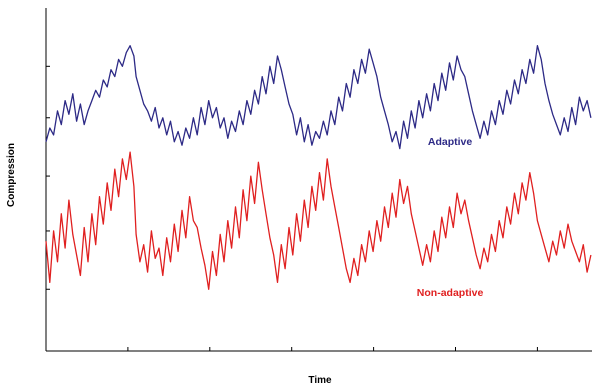  I want to click on x-axis-title: Time, so click(320, 380).